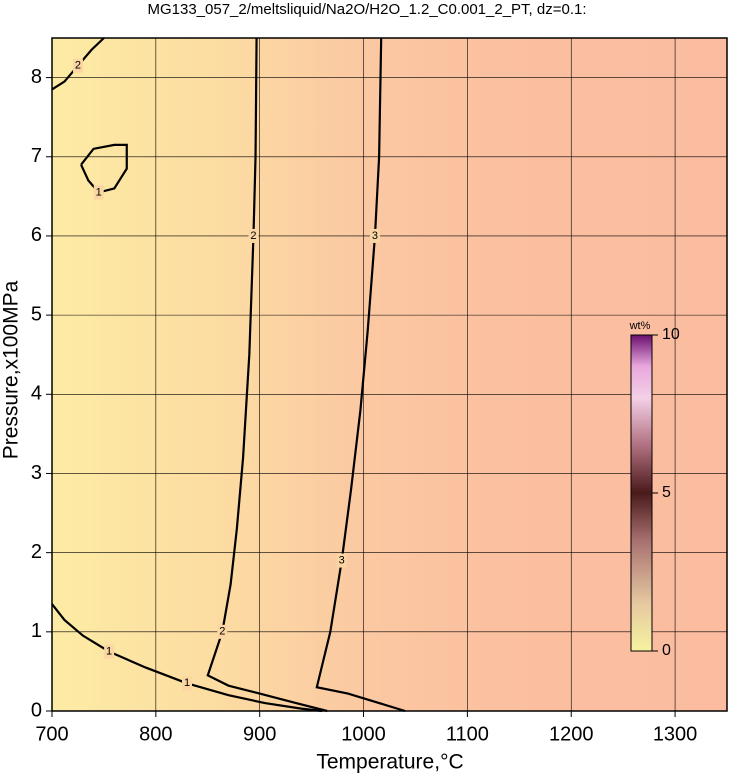 The height and width of the screenshot is (776, 734). I want to click on y-tick-label: 6, so click(36, 235).